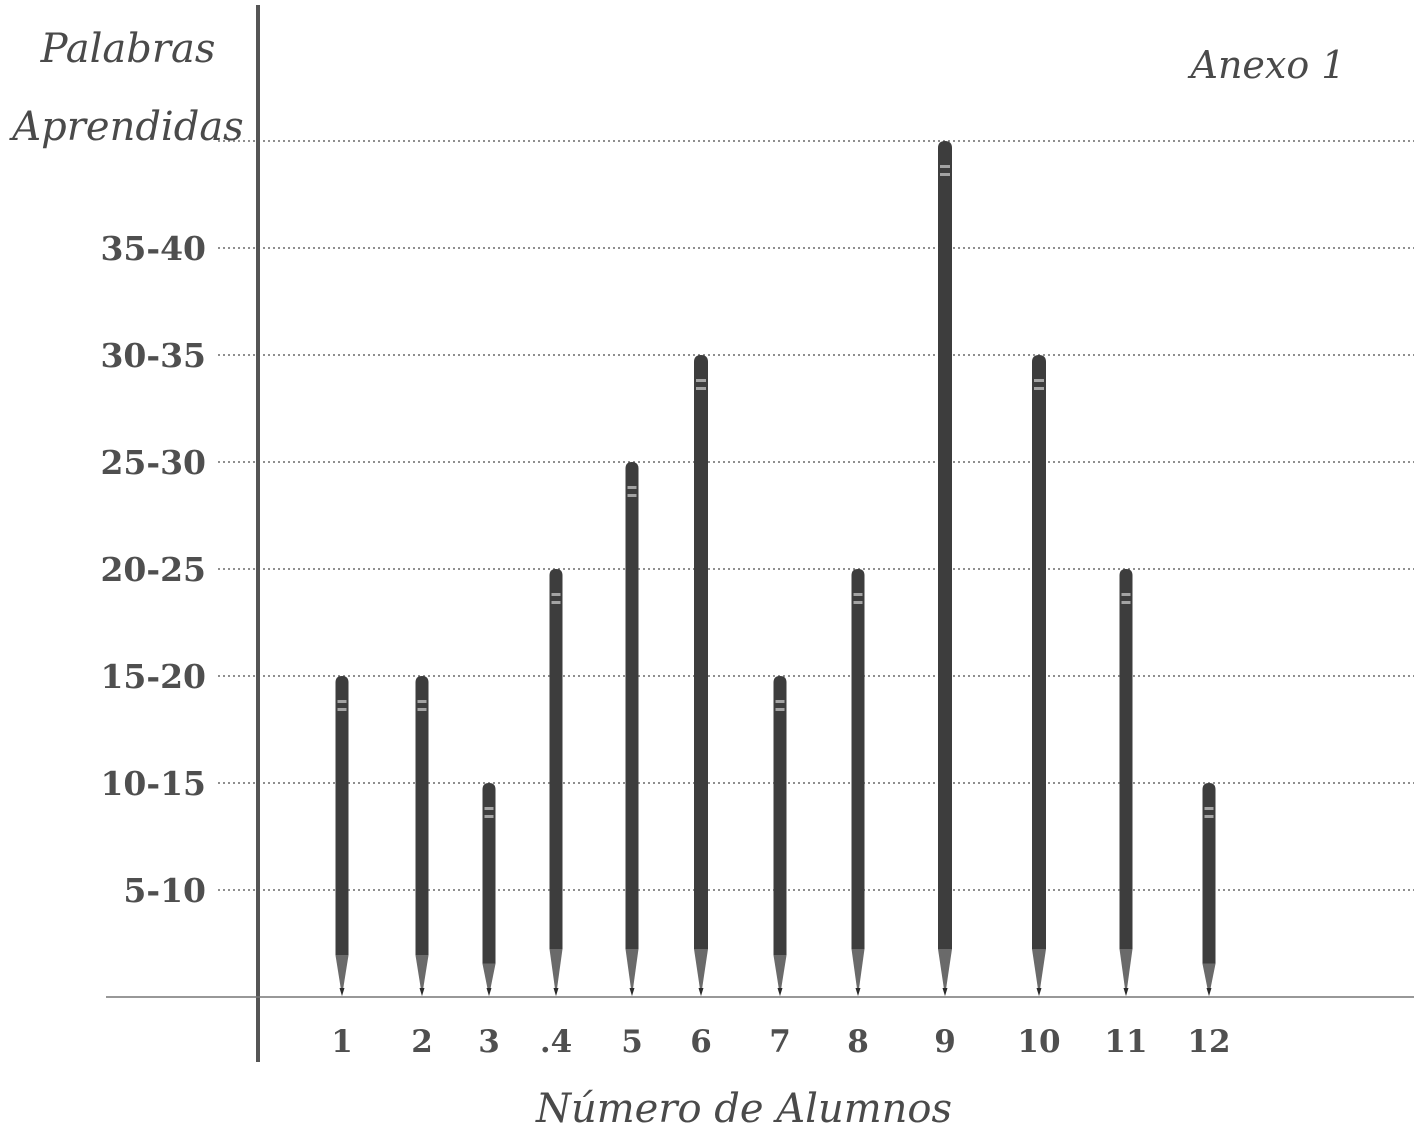 This screenshot has height=1129, width=1416. I want to click on x-tick-label: 12, so click(1208, 1042).